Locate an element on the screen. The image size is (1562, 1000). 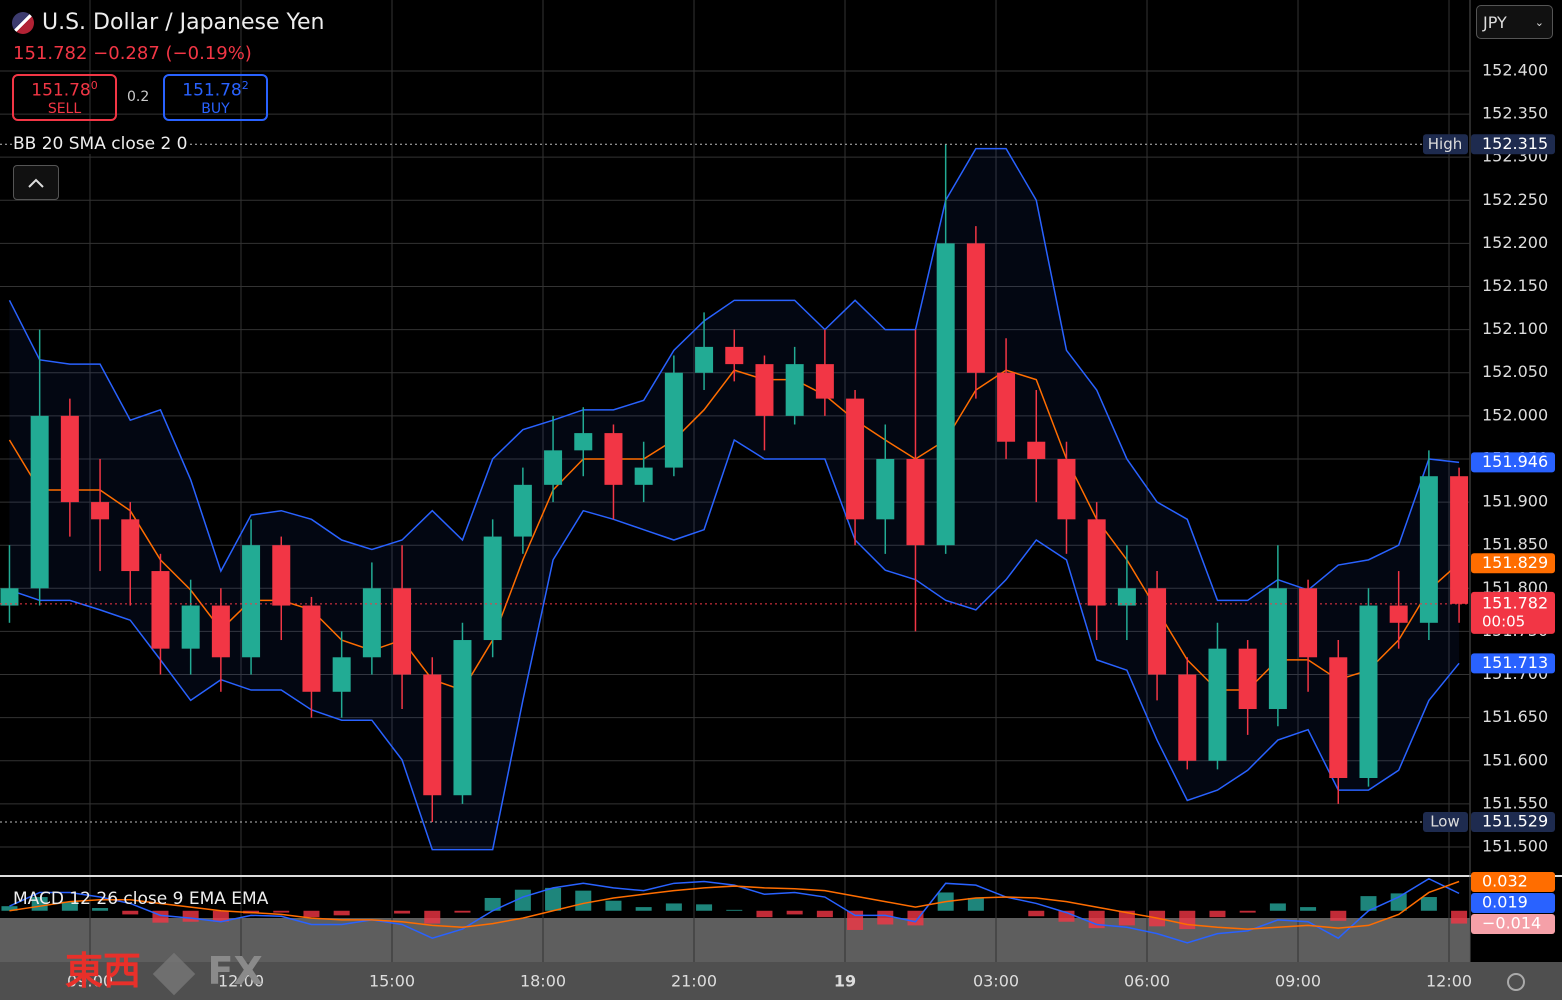
buy-button: 151.782 BUY is located at coordinates (215, 97).